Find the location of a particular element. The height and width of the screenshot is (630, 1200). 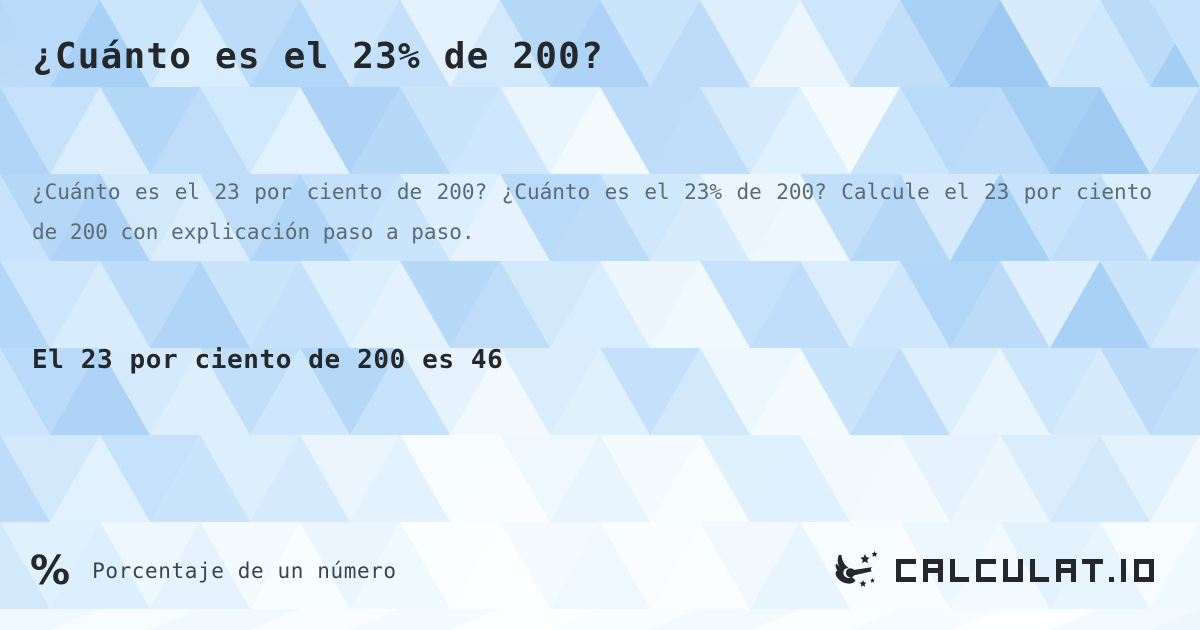

percent-icon: % is located at coordinates (50, 571).